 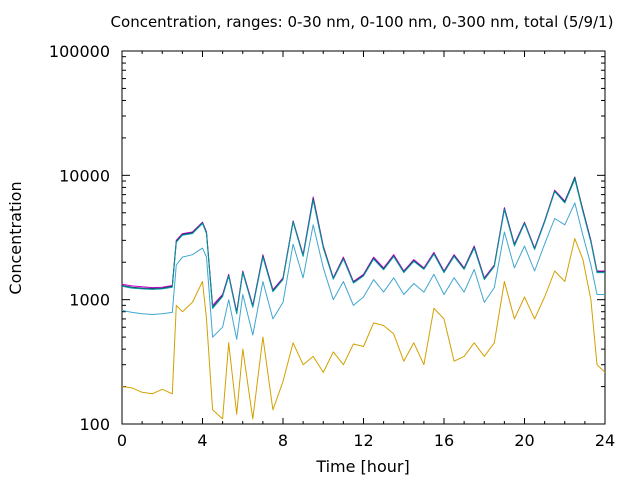 I want to click on x-tick-label: 12, so click(x=363, y=440).